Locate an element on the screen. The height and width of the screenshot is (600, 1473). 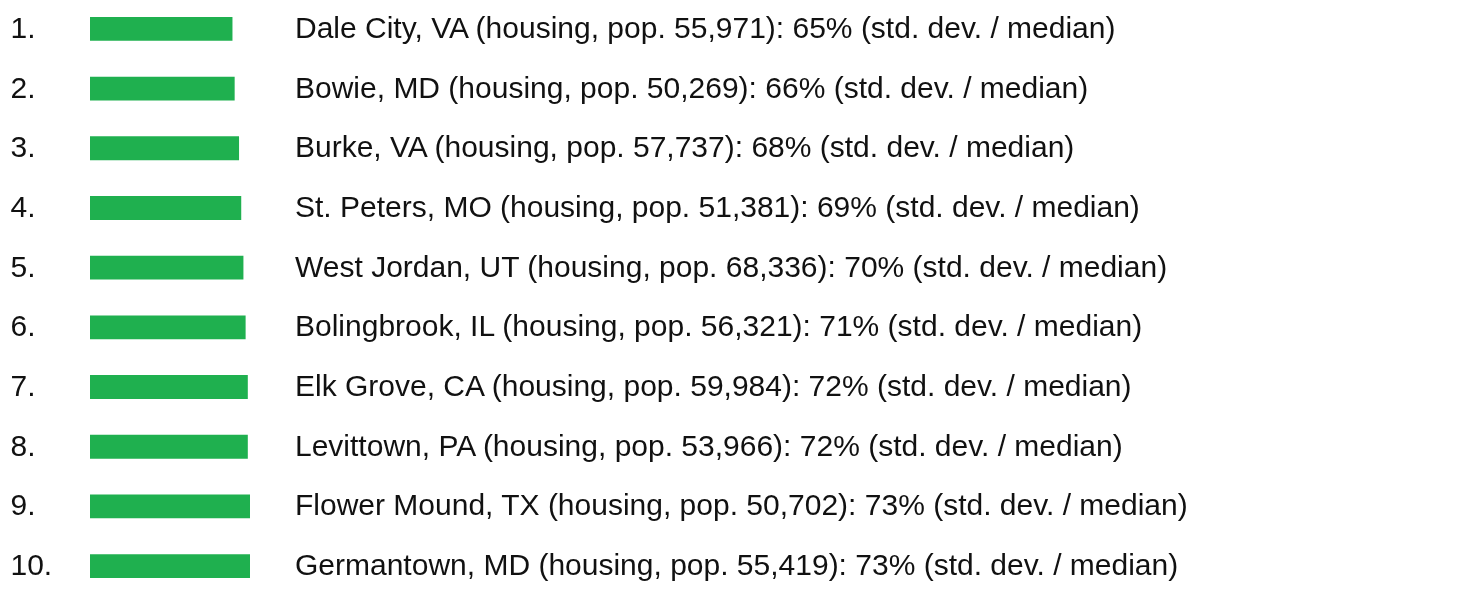
data-label: West Jordan, UT (housing, pop. 68,336): 70% (std. dev. / median) is located at coordinates (731, 266).